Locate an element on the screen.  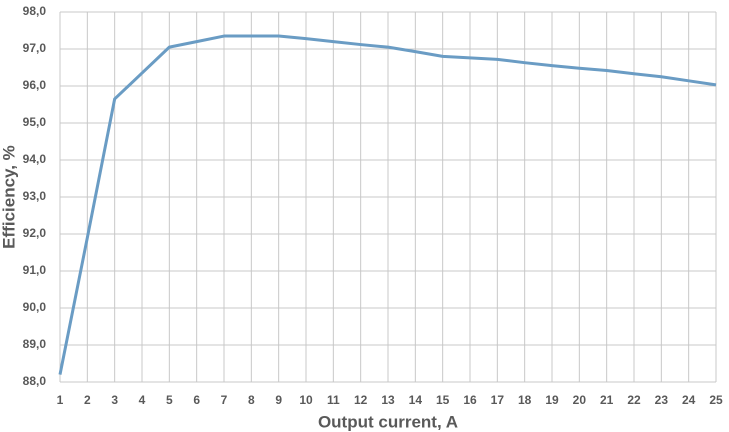
x-tick-label: 22 is located at coordinates (634, 400).